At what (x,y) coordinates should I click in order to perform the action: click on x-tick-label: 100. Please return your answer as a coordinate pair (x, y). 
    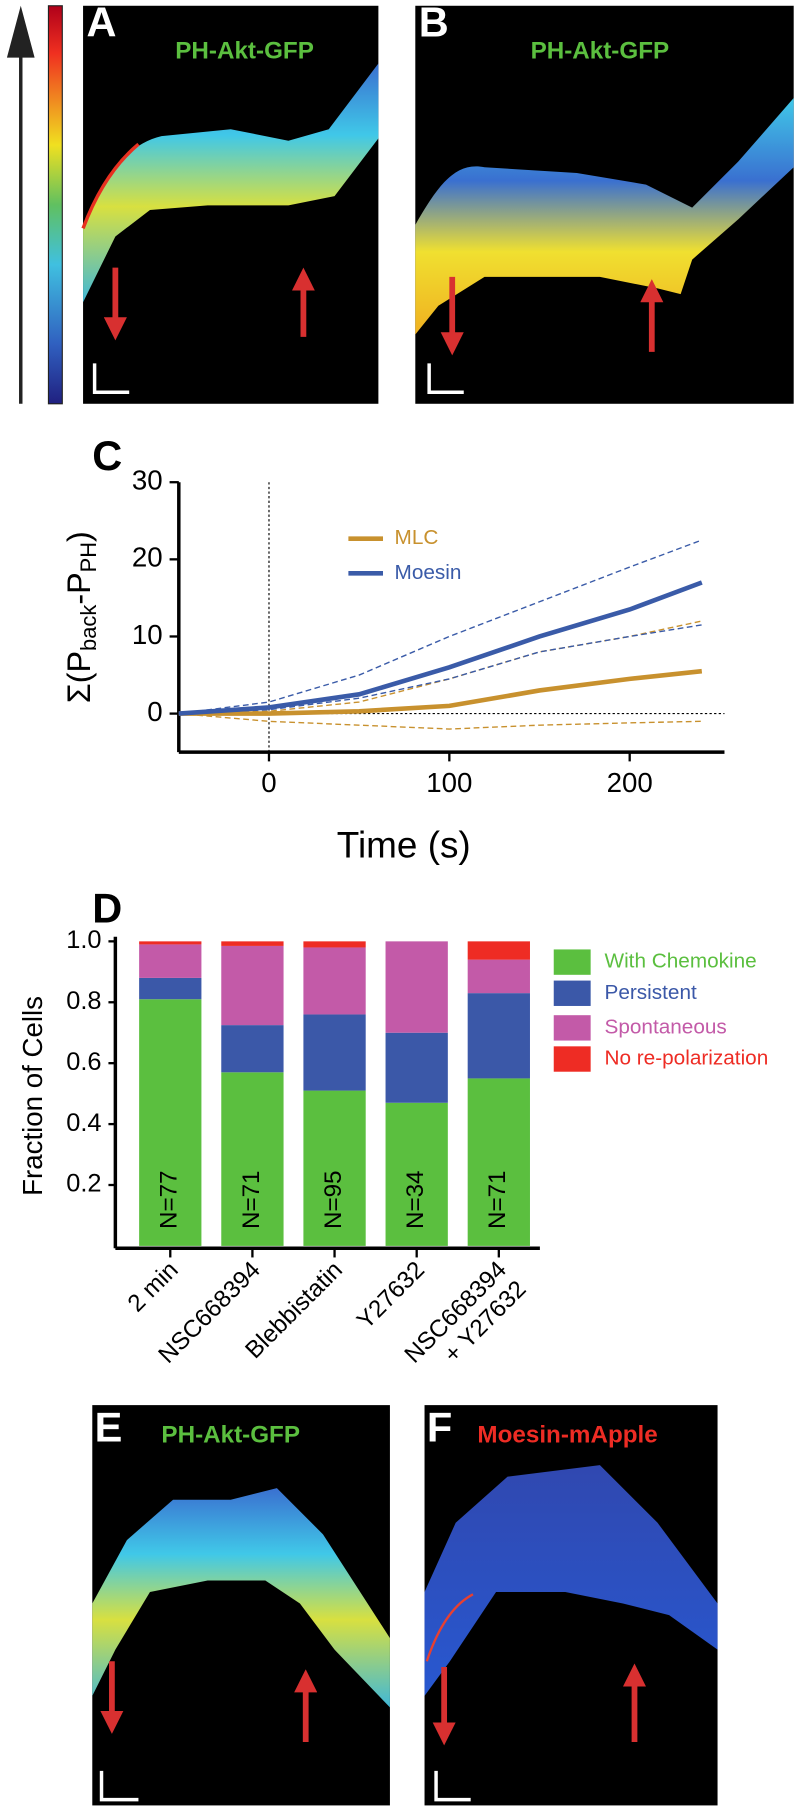
    Looking at the image, I should click on (449, 782).